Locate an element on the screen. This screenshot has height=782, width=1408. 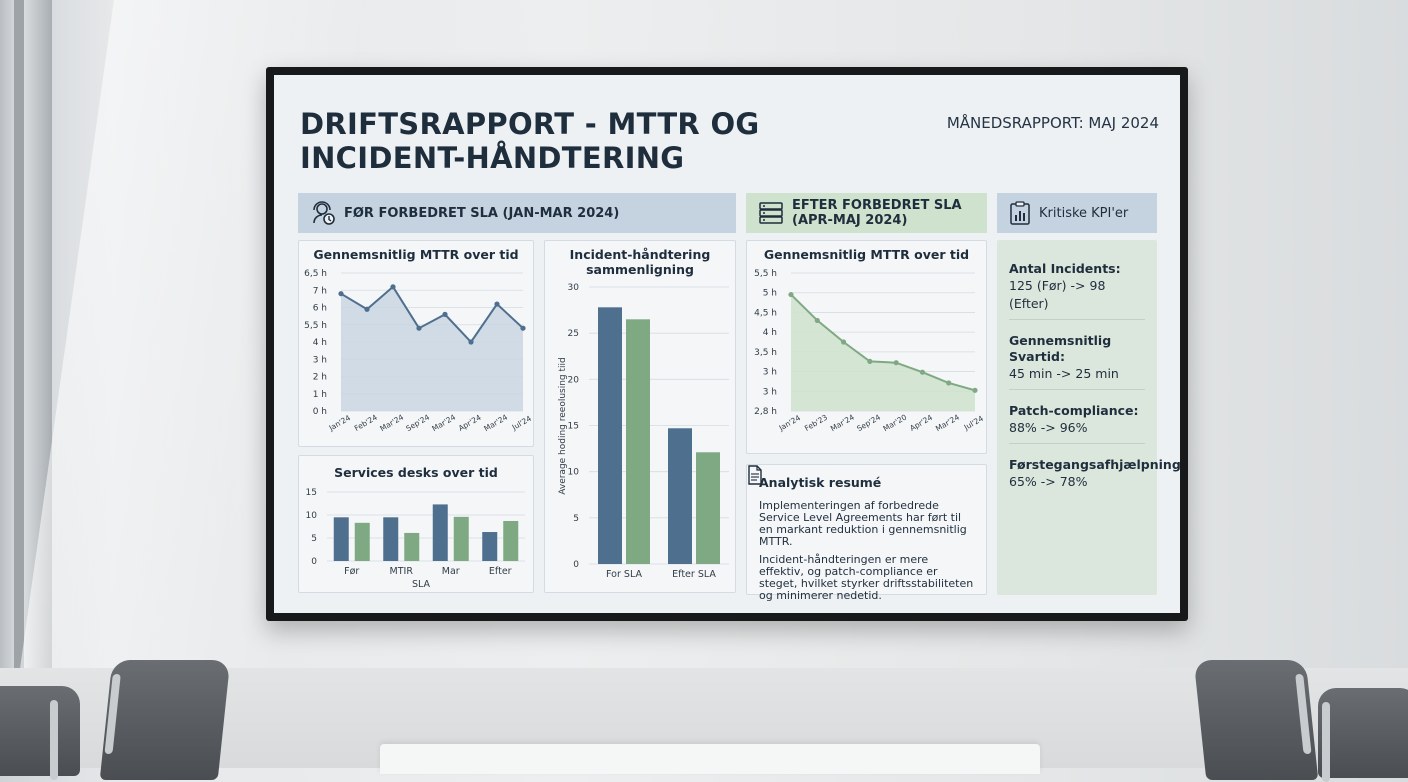
section-header-kpi: Kritiske KPI'er is located at coordinates (1077, 213).